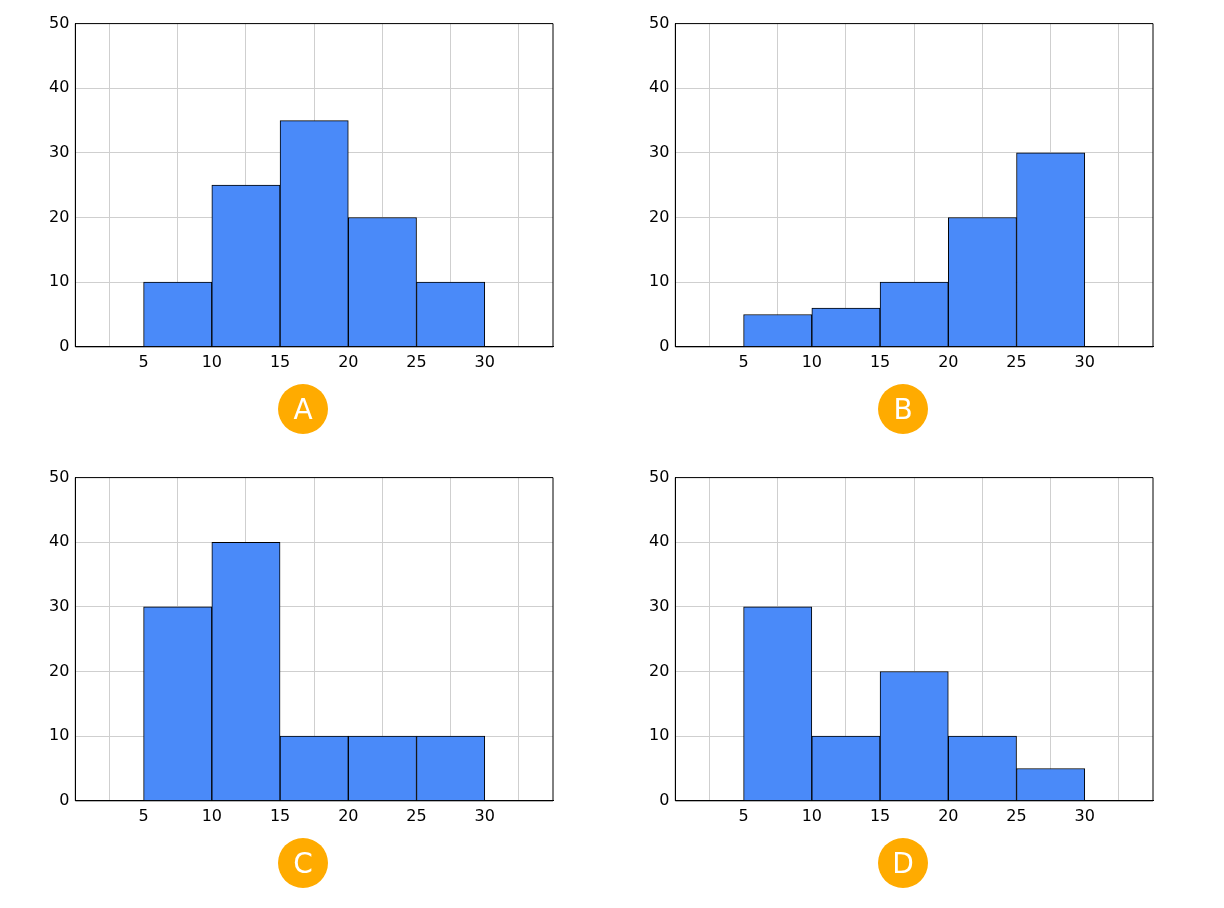  I want to click on text: B, so click(903, 409).